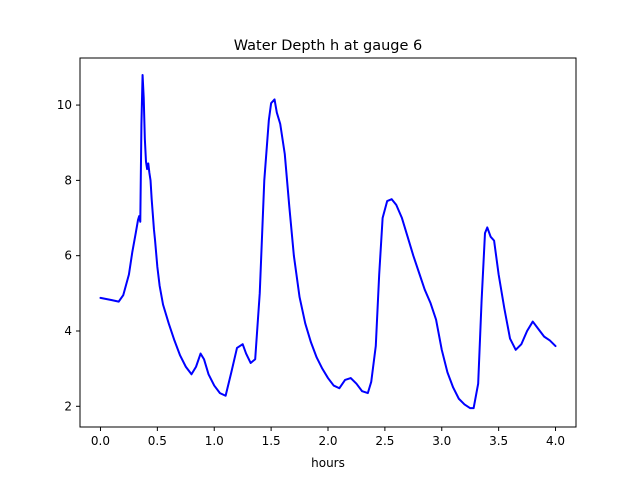 The image size is (640, 480). What do you see at coordinates (555, 441) in the screenshot?
I see `x-tick-label: 4.0` at bounding box center [555, 441].